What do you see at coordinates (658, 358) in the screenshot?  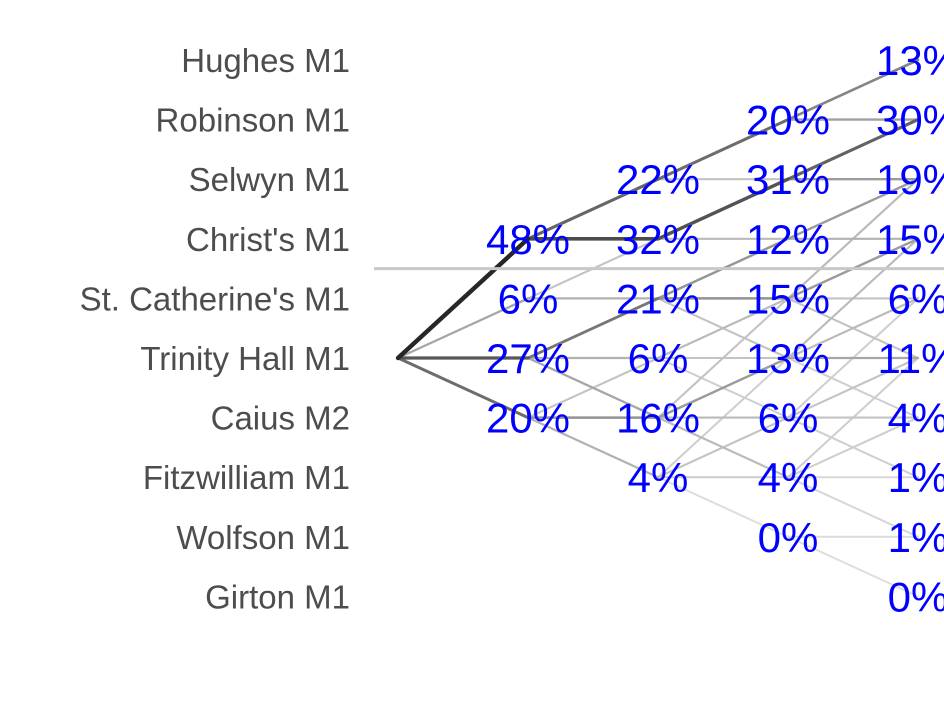 I see `prob-day2-trinity-hall-m1: 6%` at bounding box center [658, 358].